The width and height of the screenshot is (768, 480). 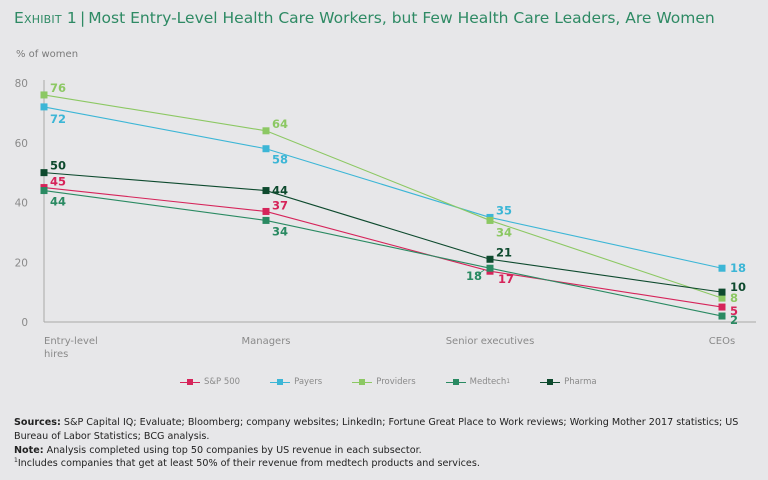 I want to click on data-label: 58, so click(x=280, y=160).